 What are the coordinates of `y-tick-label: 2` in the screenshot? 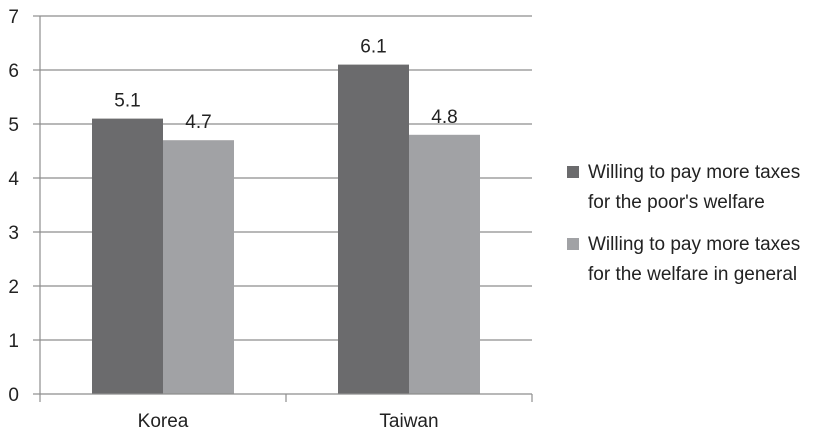 It's located at (13, 287).